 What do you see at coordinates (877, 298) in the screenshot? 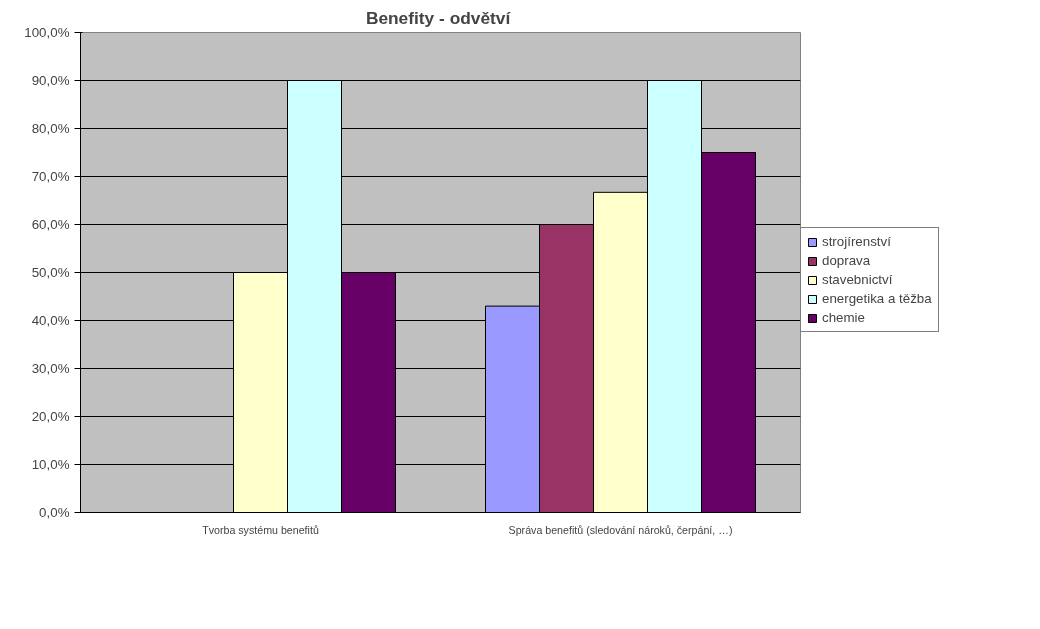
I see `legend-label: energetika a těžba` at bounding box center [877, 298].